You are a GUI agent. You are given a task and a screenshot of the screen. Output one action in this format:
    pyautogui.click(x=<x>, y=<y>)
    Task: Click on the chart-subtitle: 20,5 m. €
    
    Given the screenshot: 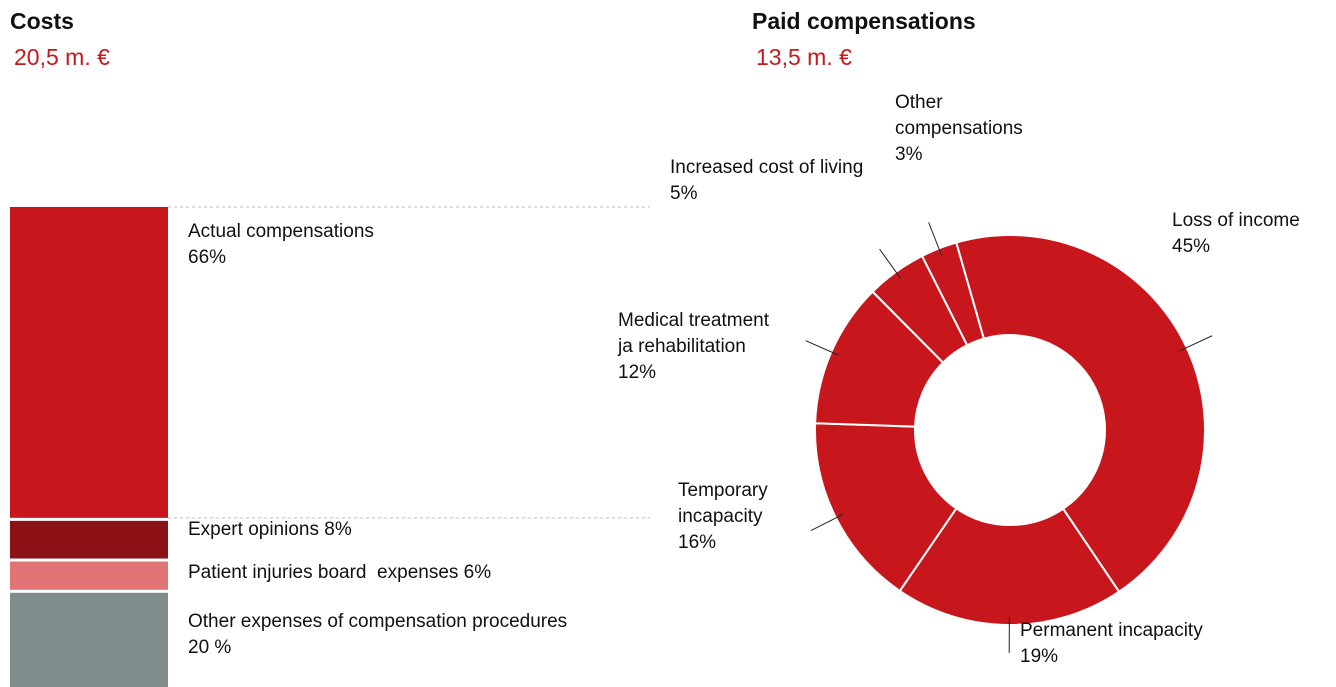 What is the action you would take?
    pyautogui.click(x=62, y=57)
    